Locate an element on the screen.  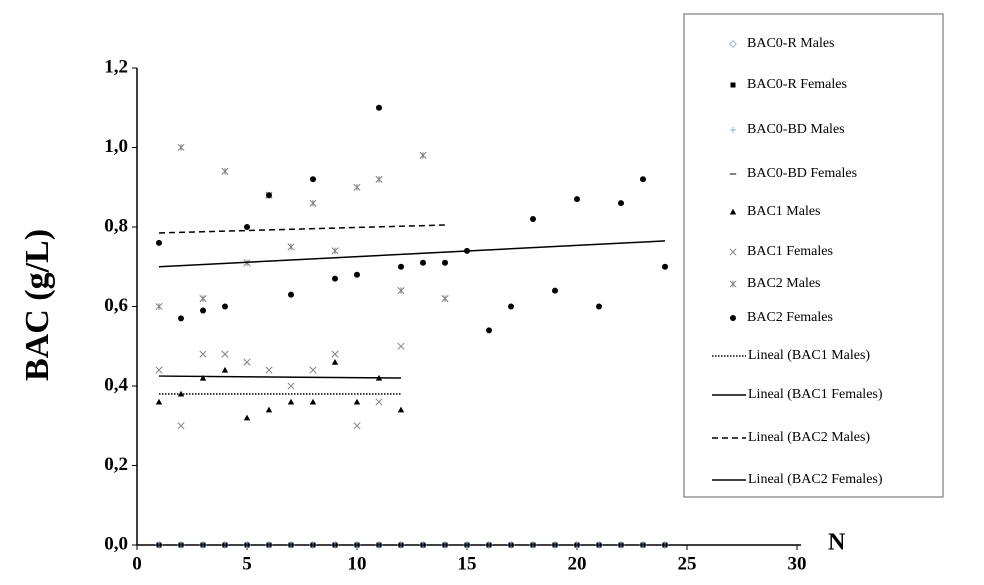
legend-label: BAC2 Females is located at coordinates (790, 317).